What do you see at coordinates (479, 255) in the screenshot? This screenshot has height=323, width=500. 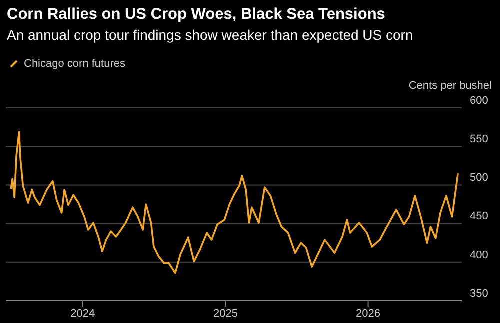 I see `y-tick-label: 400` at bounding box center [479, 255].